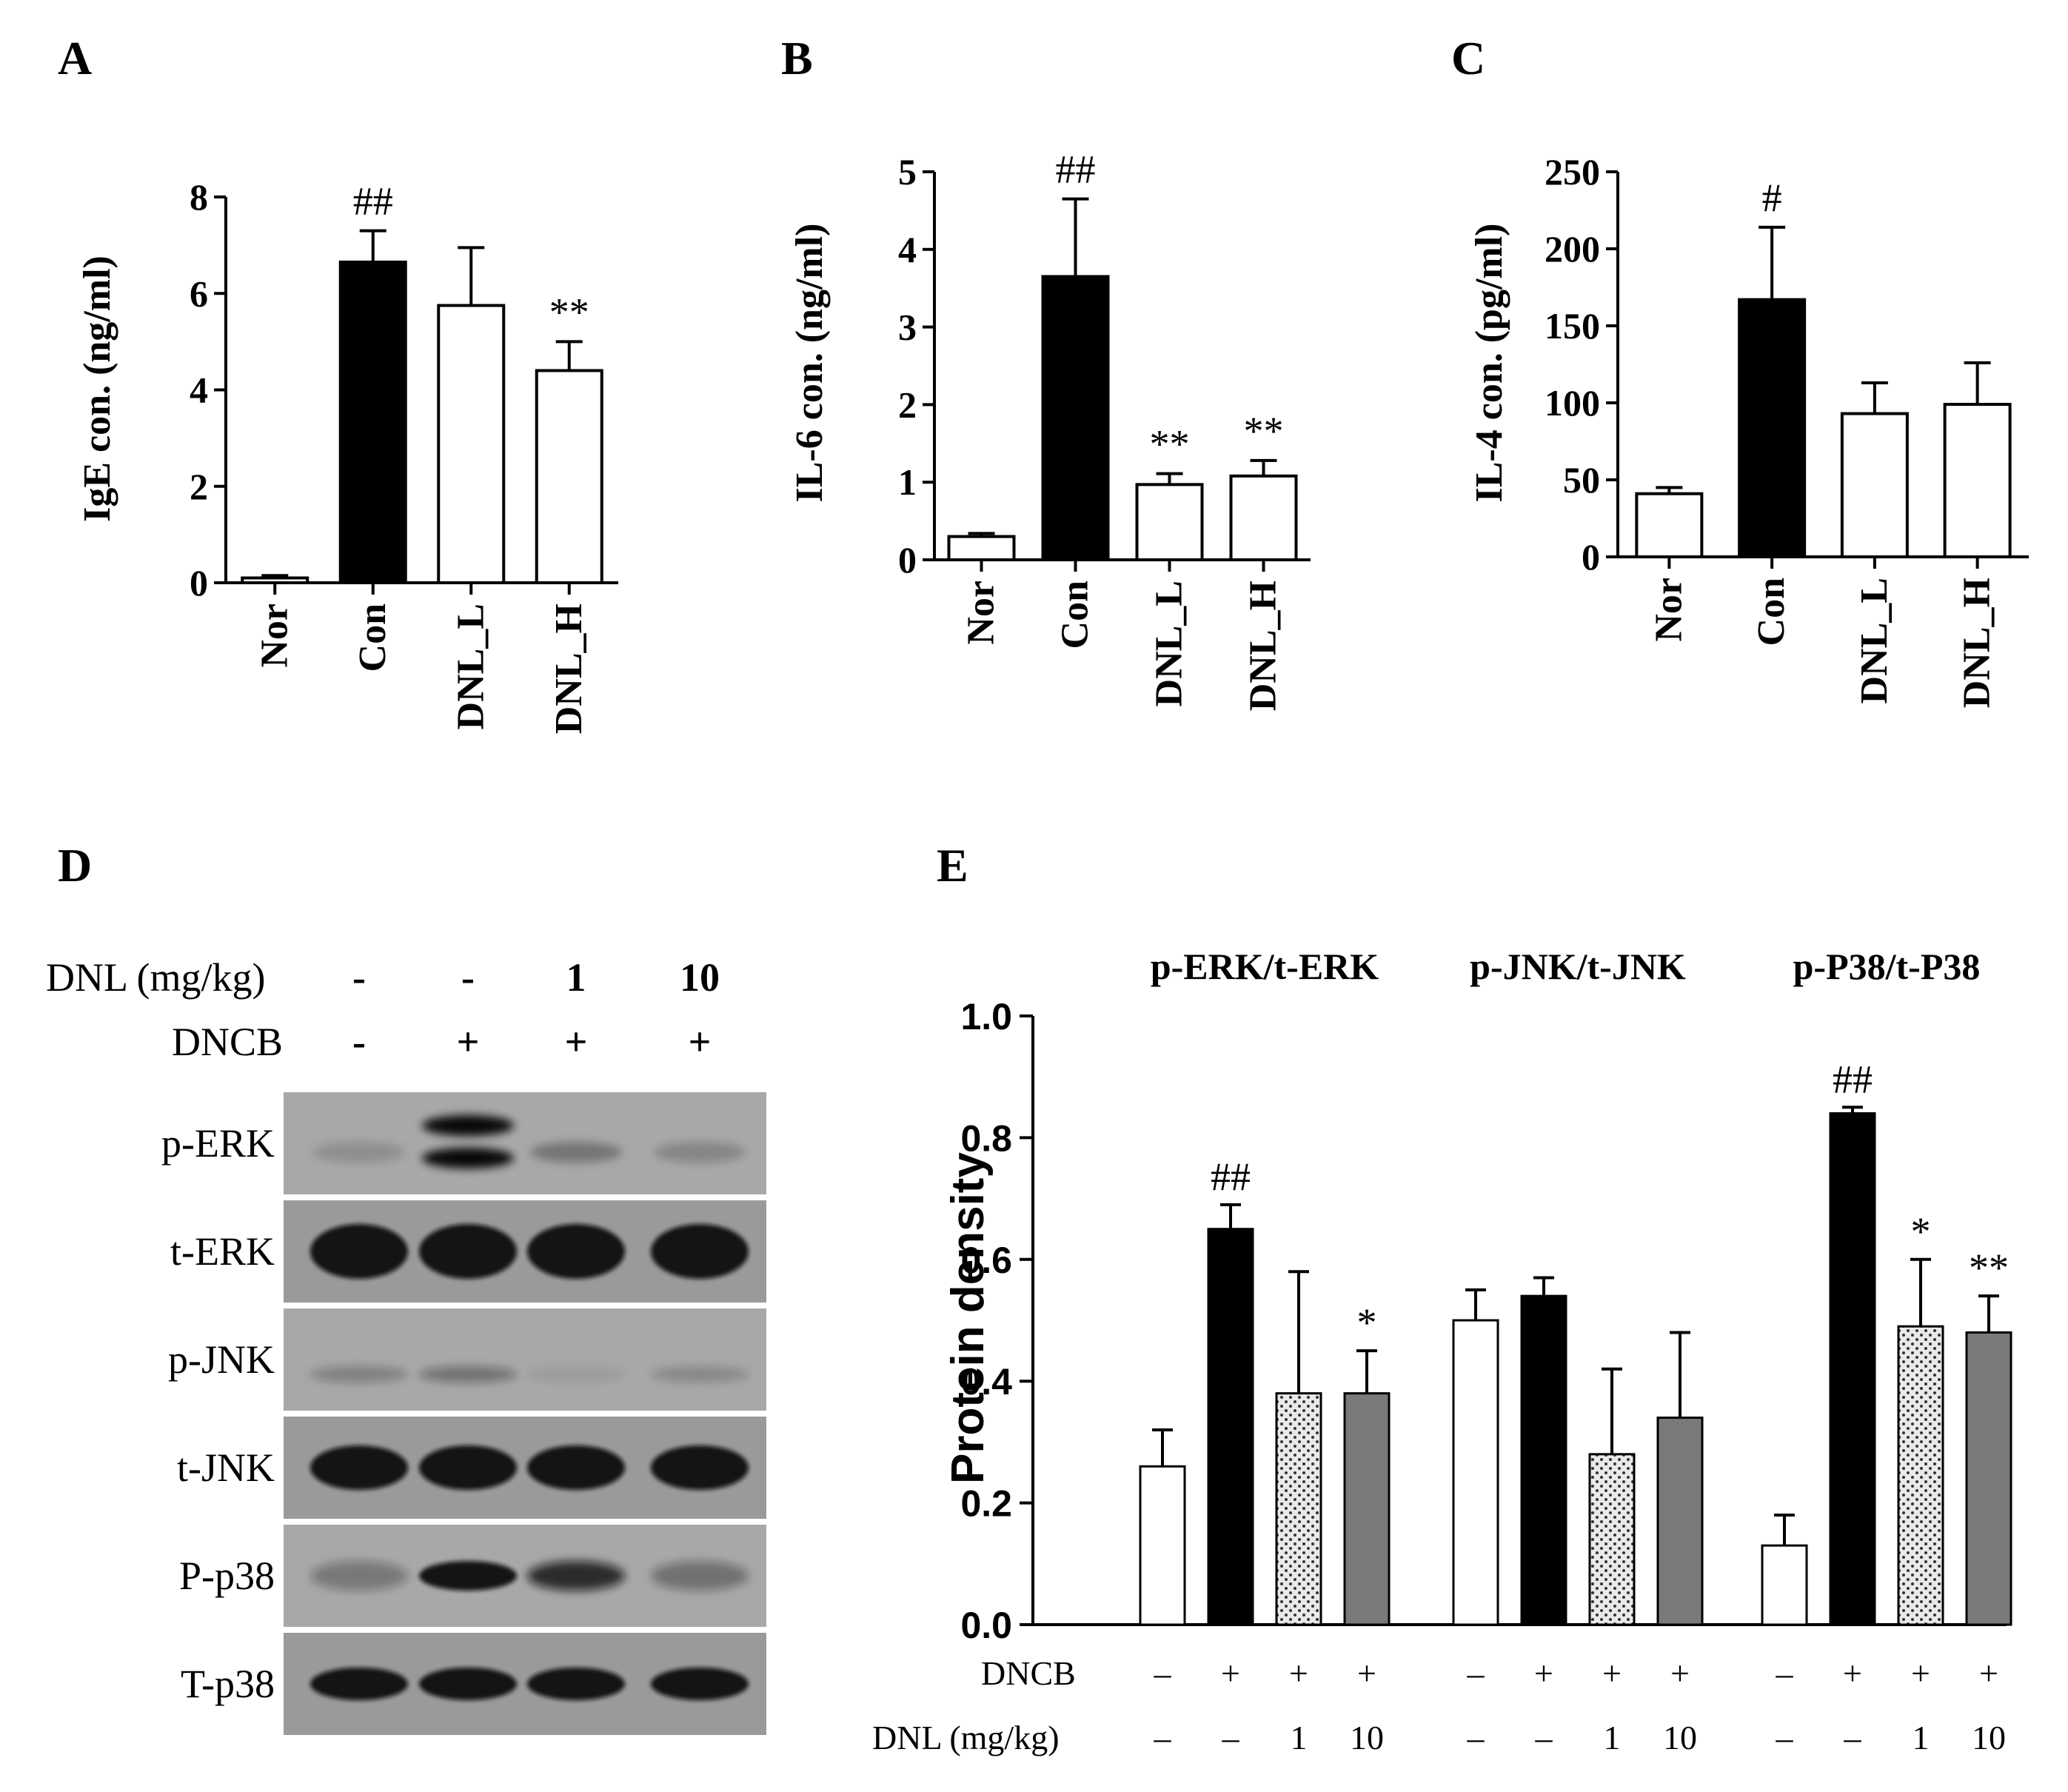  Describe the element at coordinates (75, 865) in the screenshot. I see `panel-label-d: D` at that location.